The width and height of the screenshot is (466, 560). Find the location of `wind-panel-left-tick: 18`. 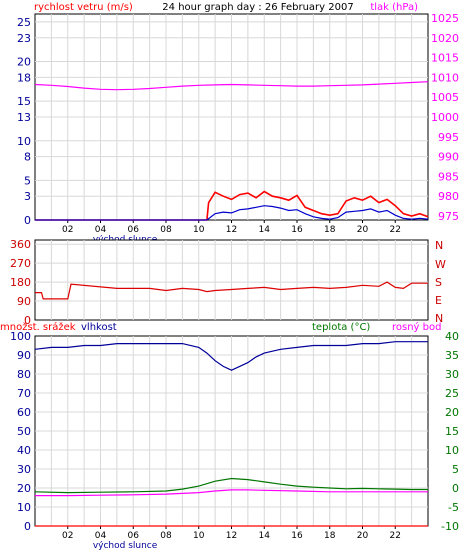

wind-panel-left-tick: 18 is located at coordinates (24, 77).